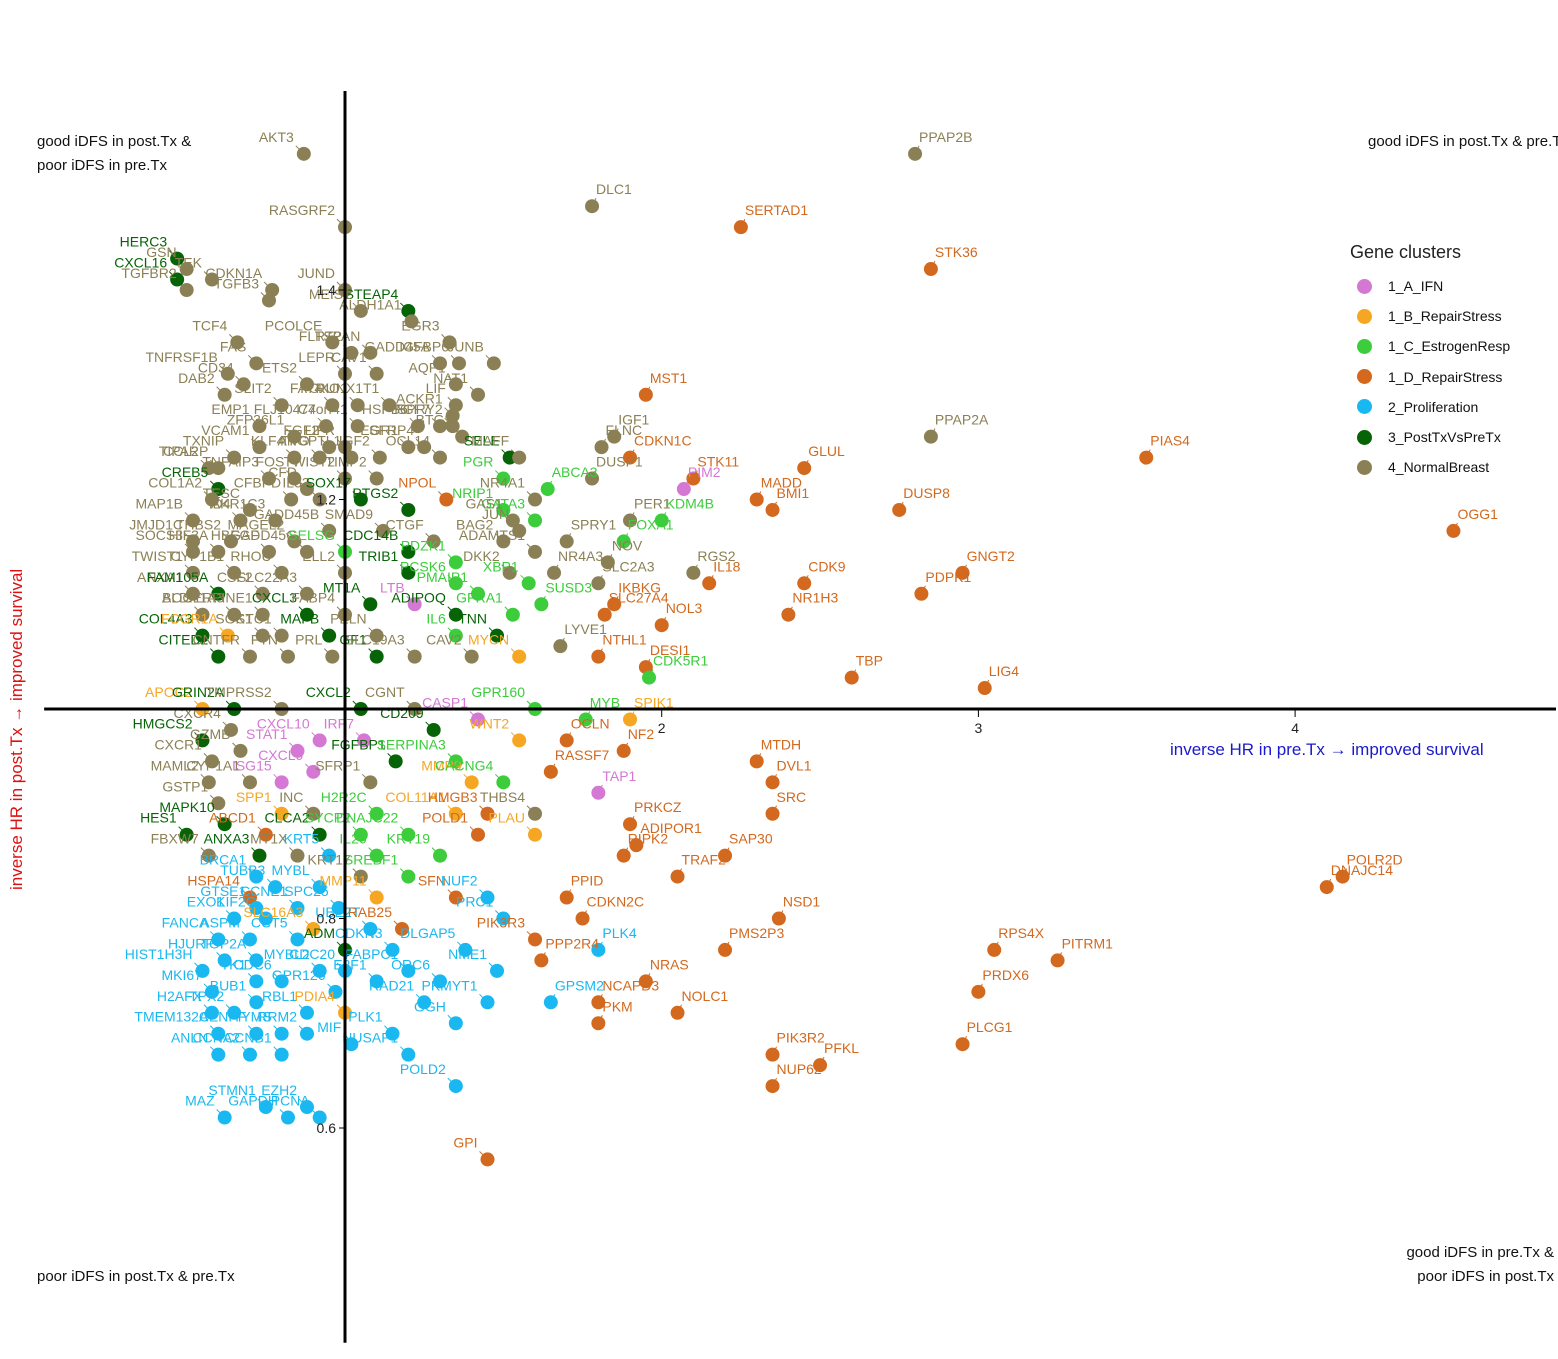 This screenshot has height=1359, width=1558. I want to click on data-label: PCNA, so click(291, 1101).